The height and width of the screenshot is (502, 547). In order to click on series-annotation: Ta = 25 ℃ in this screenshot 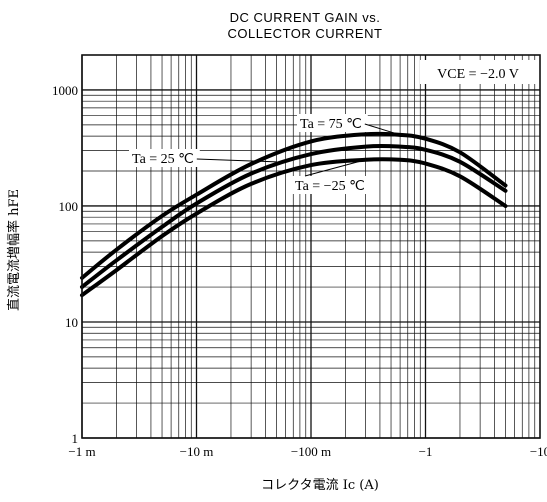, I will do `click(163, 159)`.